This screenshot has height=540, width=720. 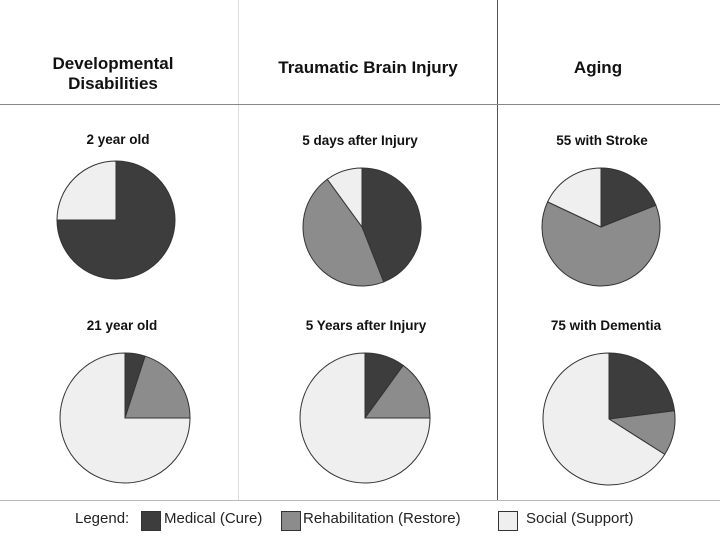 I want to click on footer-divider, so click(x=360, y=500).